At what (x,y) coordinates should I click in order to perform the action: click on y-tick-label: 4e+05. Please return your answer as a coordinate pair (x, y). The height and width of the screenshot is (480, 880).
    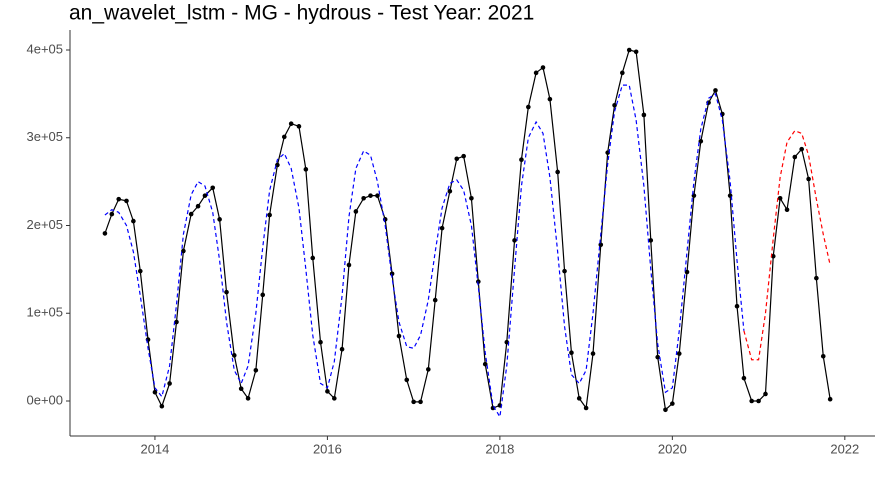
    Looking at the image, I should click on (44, 48).